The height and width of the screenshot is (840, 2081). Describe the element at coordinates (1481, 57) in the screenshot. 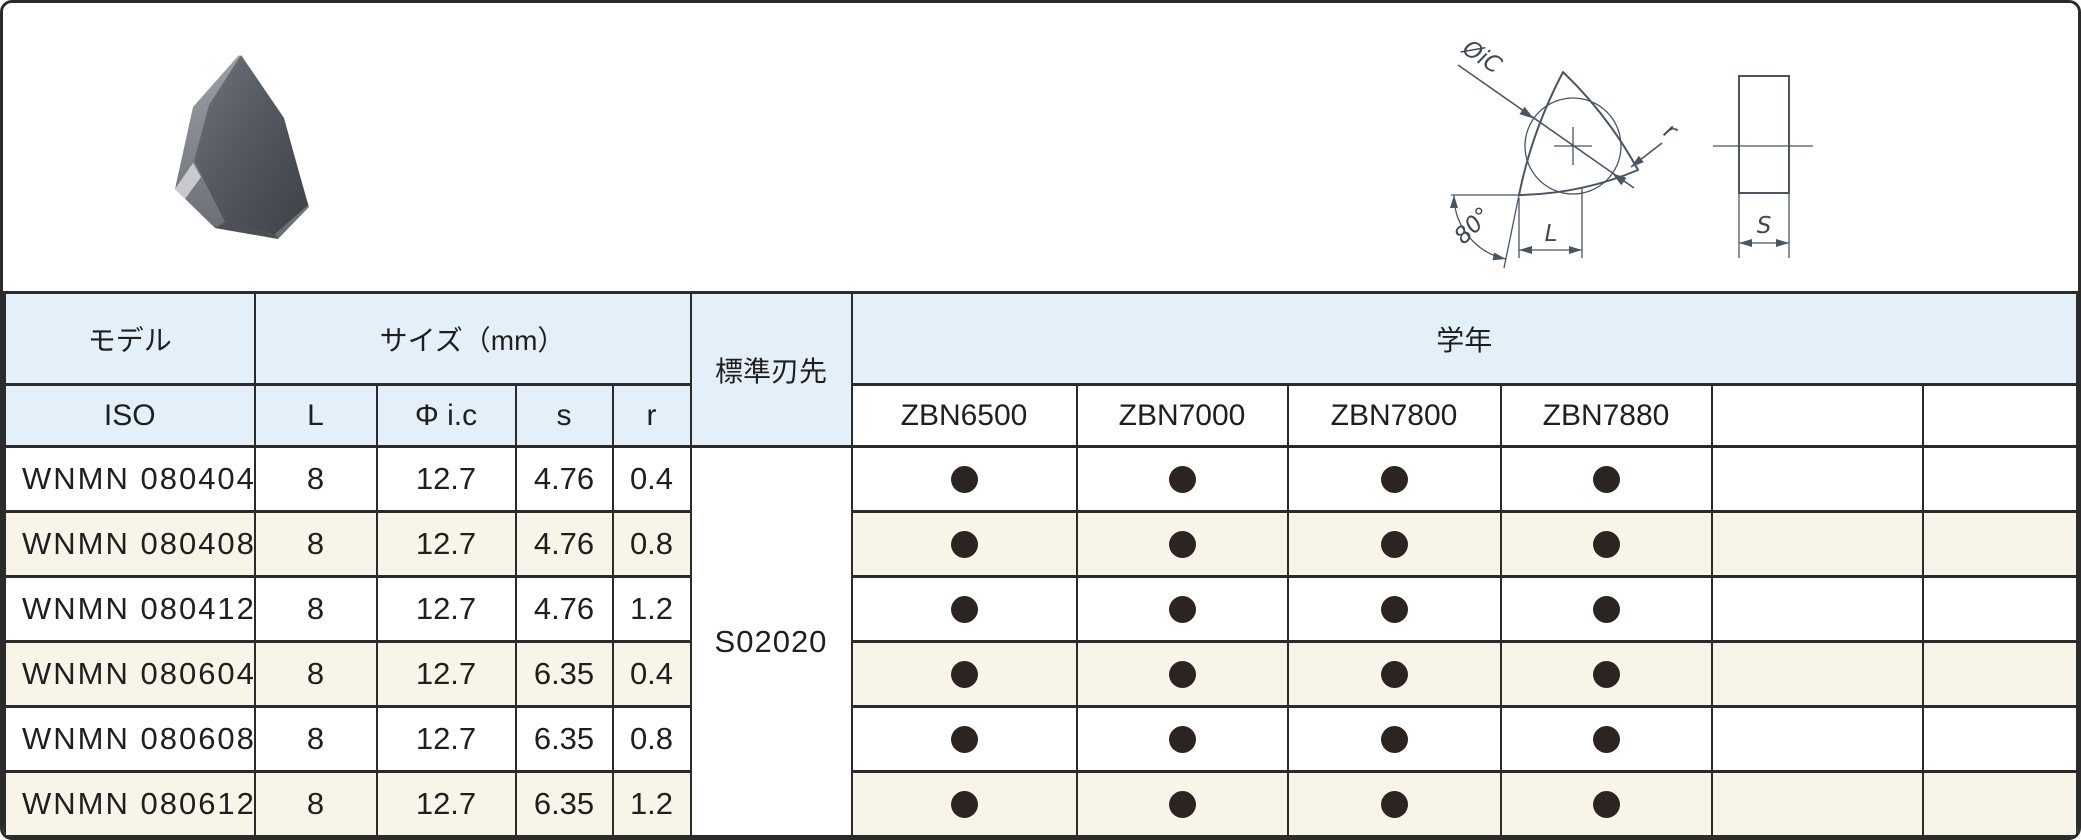

I see `label-ic: ØiC` at that location.